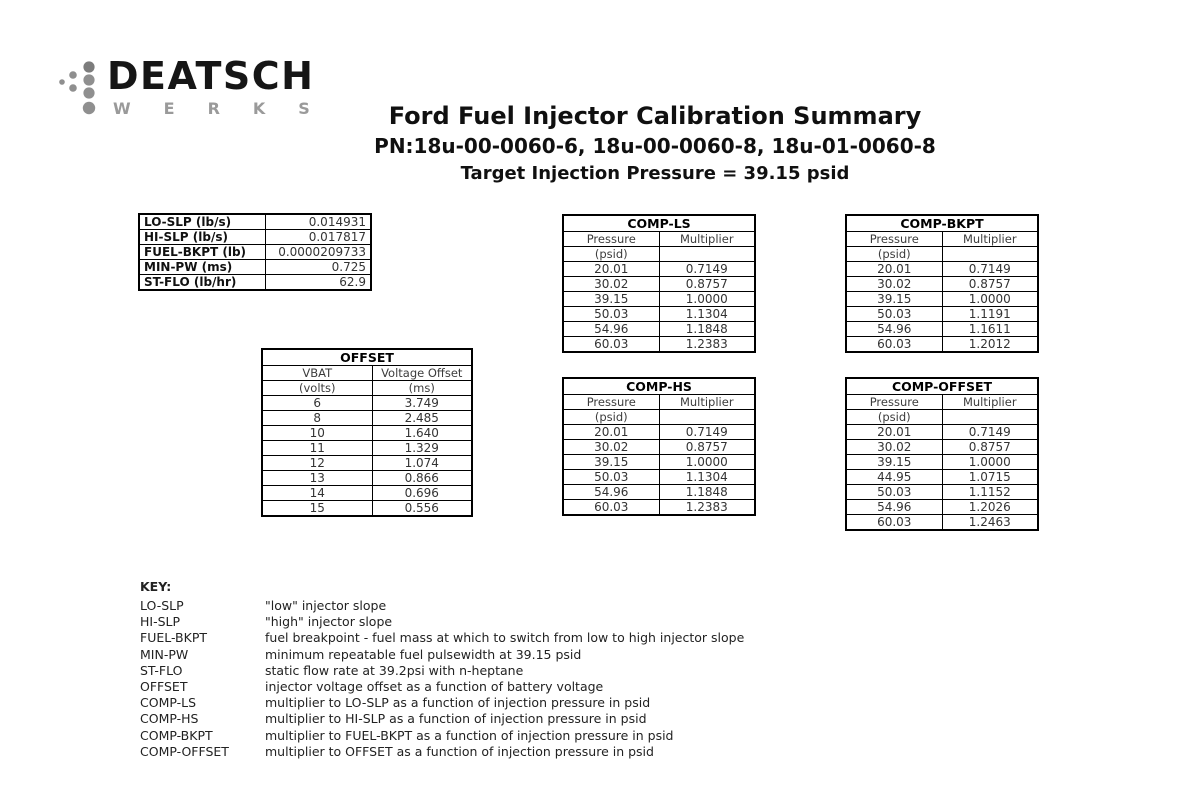  What do you see at coordinates (326, 605) in the screenshot?
I see `key-definition: "low" injector slope` at bounding box center [326, 605].